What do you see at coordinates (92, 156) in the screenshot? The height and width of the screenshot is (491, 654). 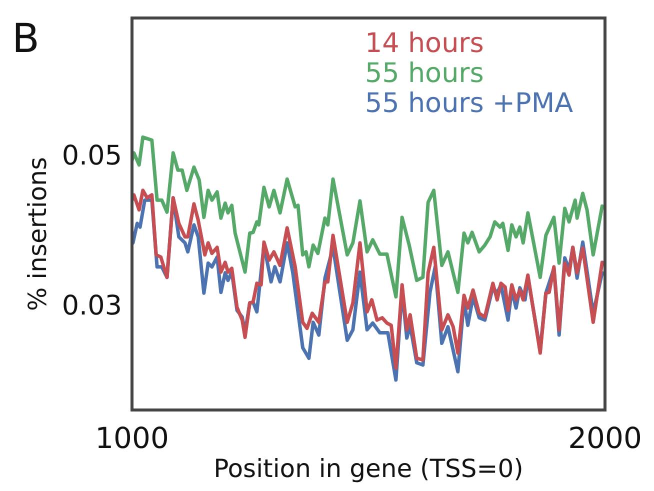 I see `y-tick-label: 0.05` at bounding box center [92, 156].